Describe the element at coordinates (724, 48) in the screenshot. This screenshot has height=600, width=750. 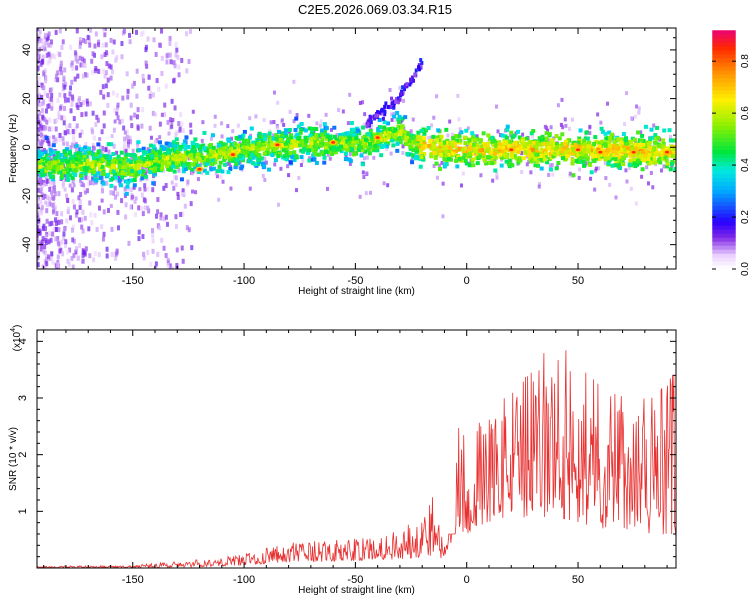
I see `colorbar-segment` at that location.